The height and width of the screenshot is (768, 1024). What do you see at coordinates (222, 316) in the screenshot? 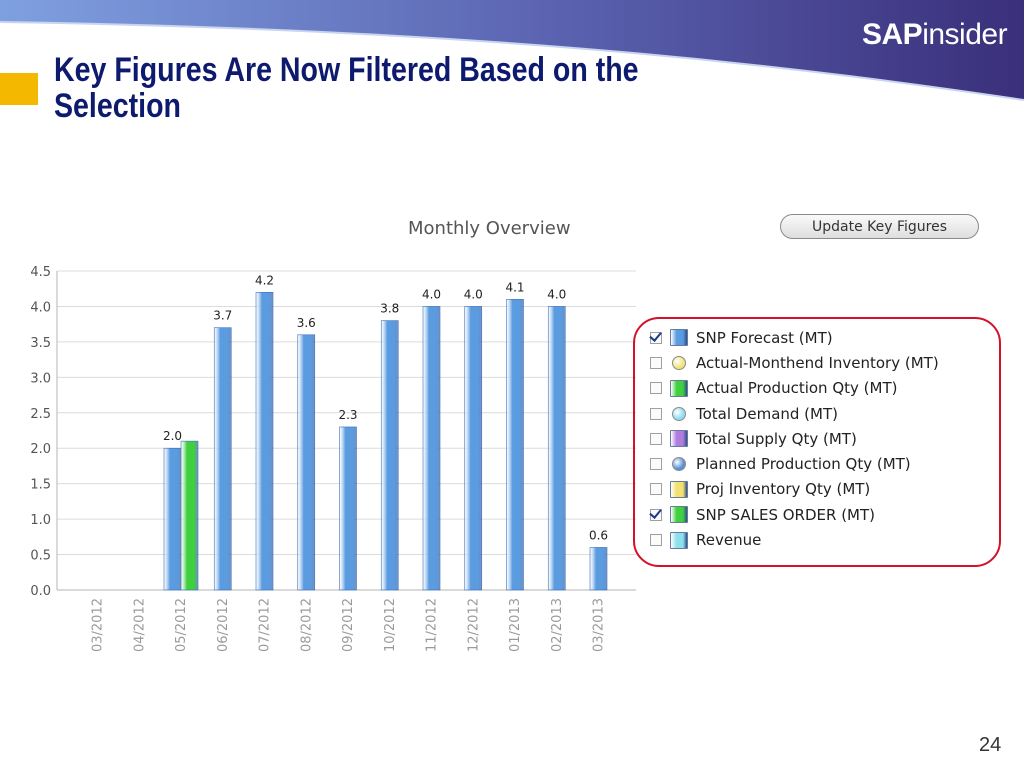
I see `data-label: 3.7` at bounding box center [222, 316].